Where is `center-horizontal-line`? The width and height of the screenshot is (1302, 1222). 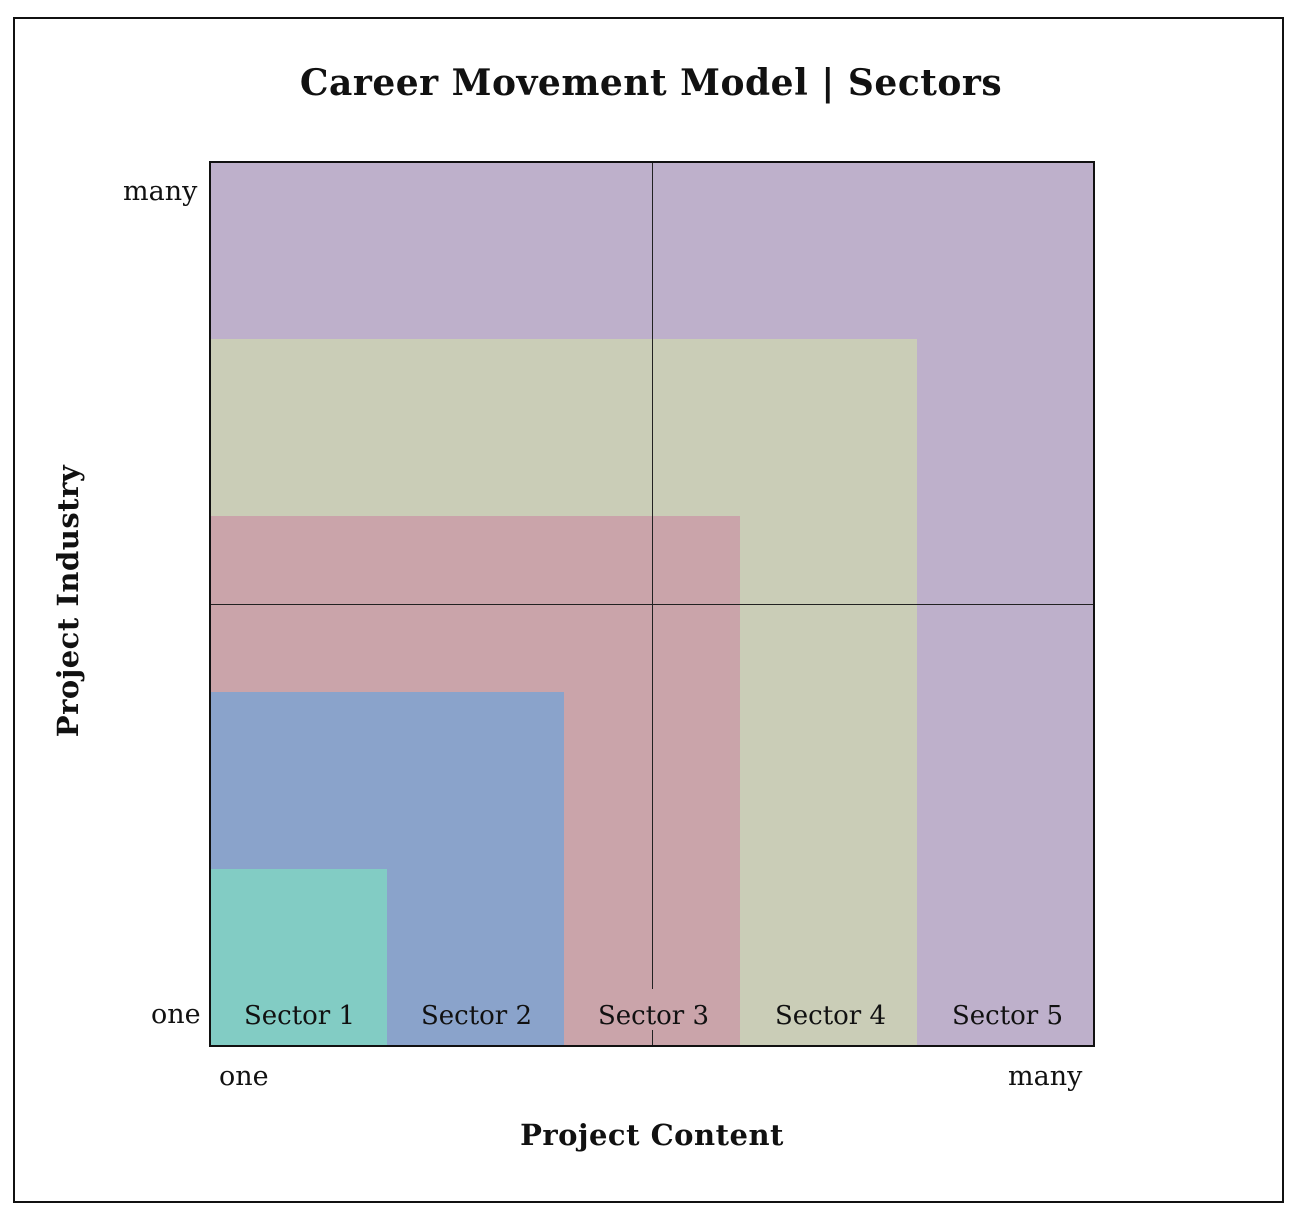 center-horizontal-line is located at coordinates (652, 604).